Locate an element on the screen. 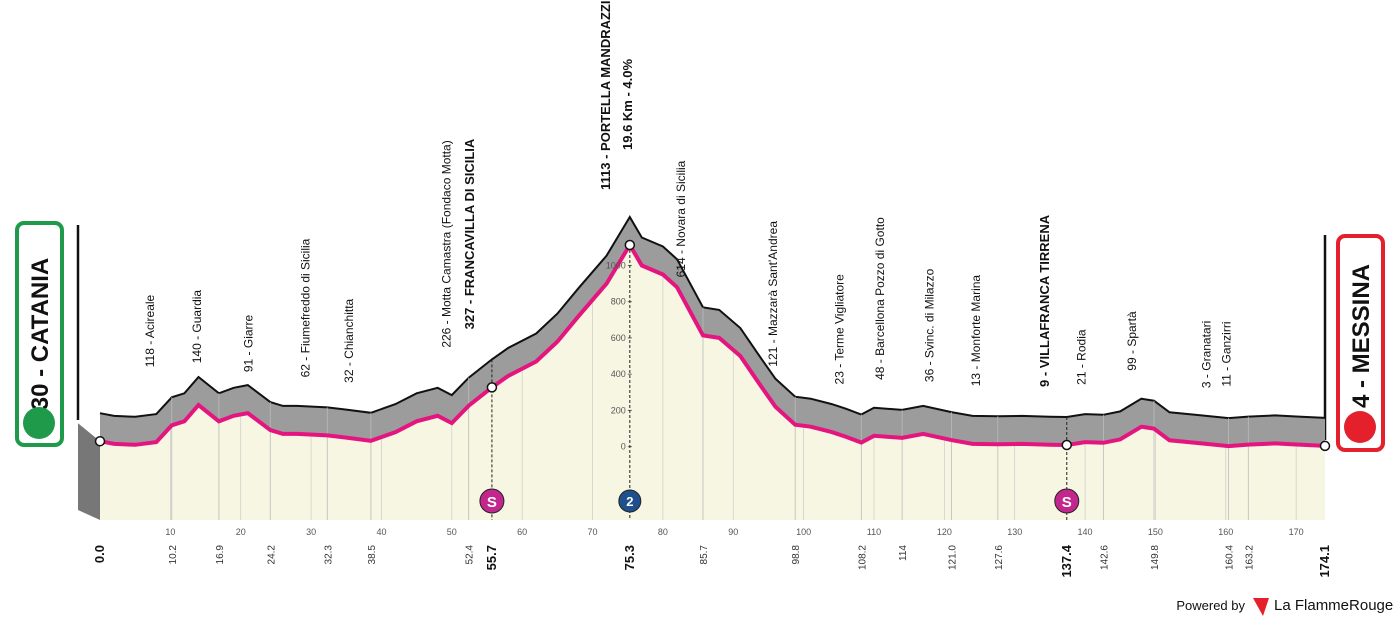 The height and width of the screenshot is (623, 1400). waypoint-label: 23 - Terme Vigliatore is located at coordinates (839, 329).